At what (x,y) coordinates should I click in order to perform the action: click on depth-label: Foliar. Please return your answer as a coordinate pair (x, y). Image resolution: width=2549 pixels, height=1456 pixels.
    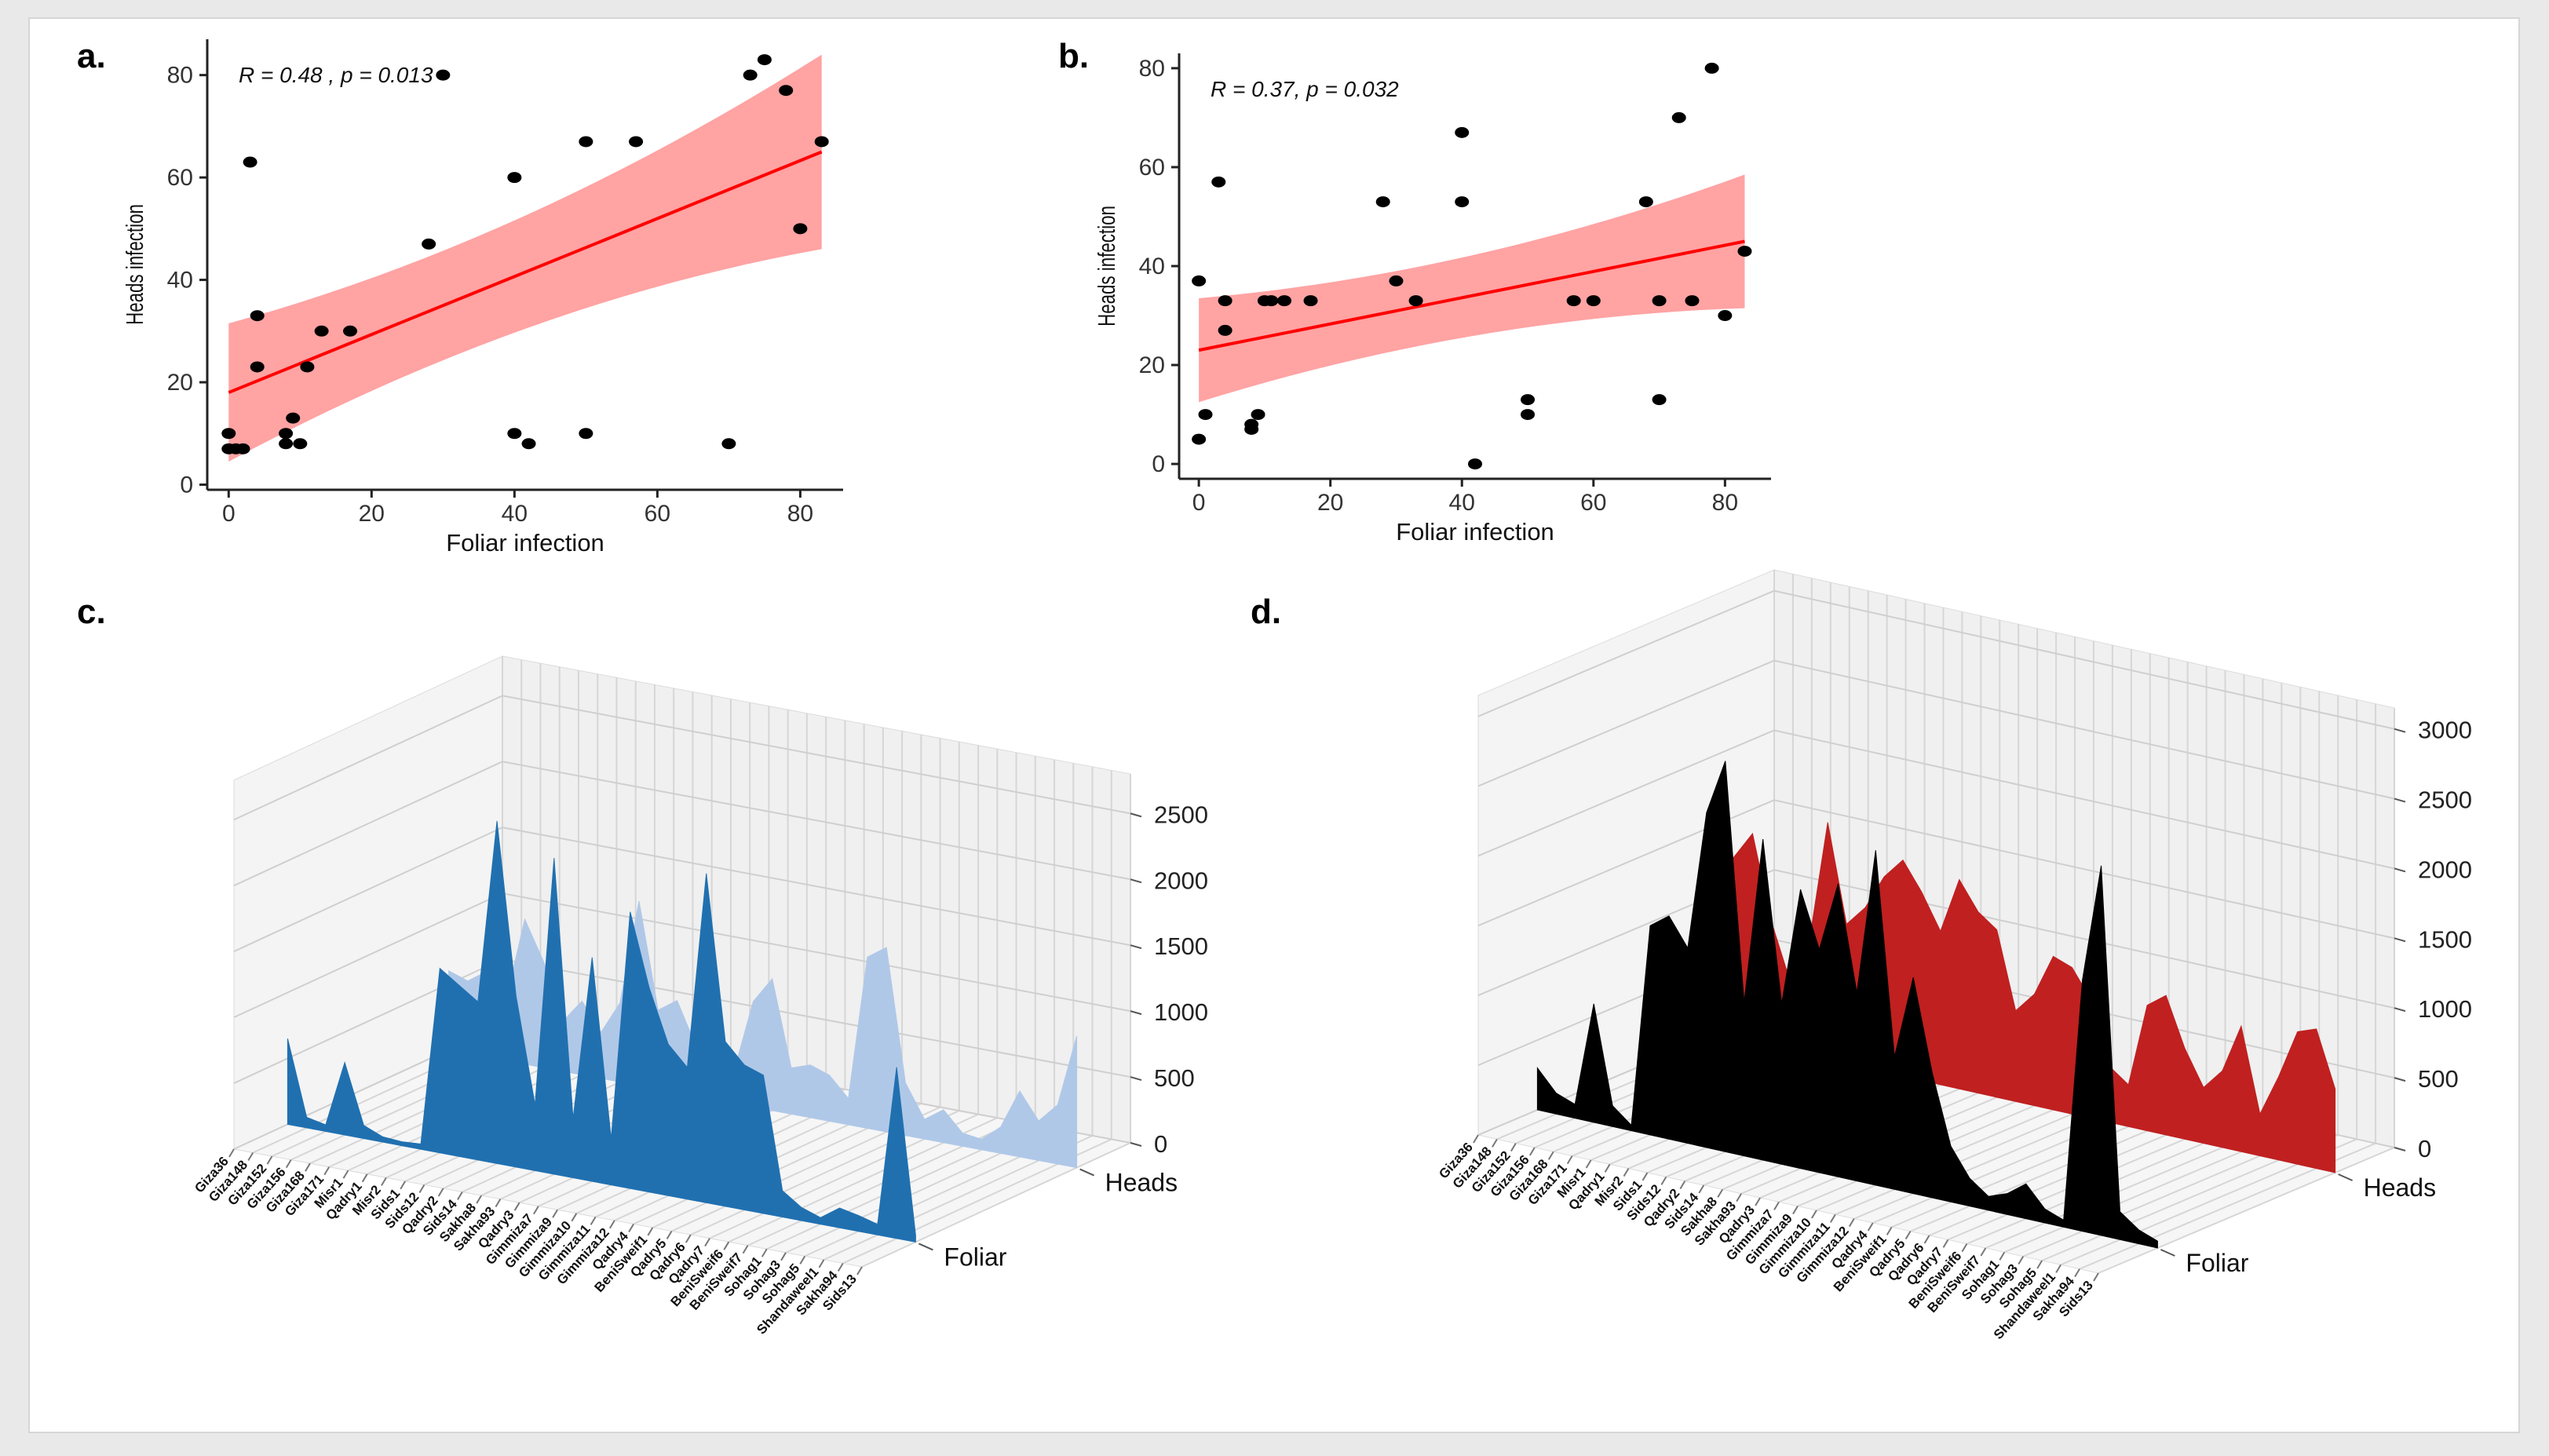
    Looking at the image, I should click on (2217, 1263).